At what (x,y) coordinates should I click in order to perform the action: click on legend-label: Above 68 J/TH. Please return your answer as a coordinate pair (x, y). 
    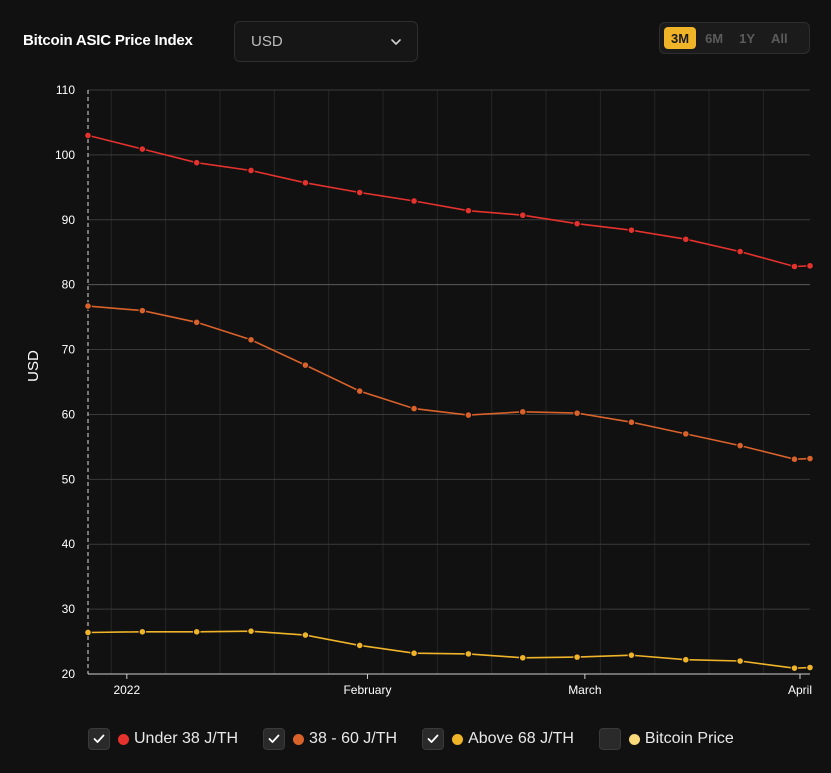
    Looking at the image, I should click on (521, 738).